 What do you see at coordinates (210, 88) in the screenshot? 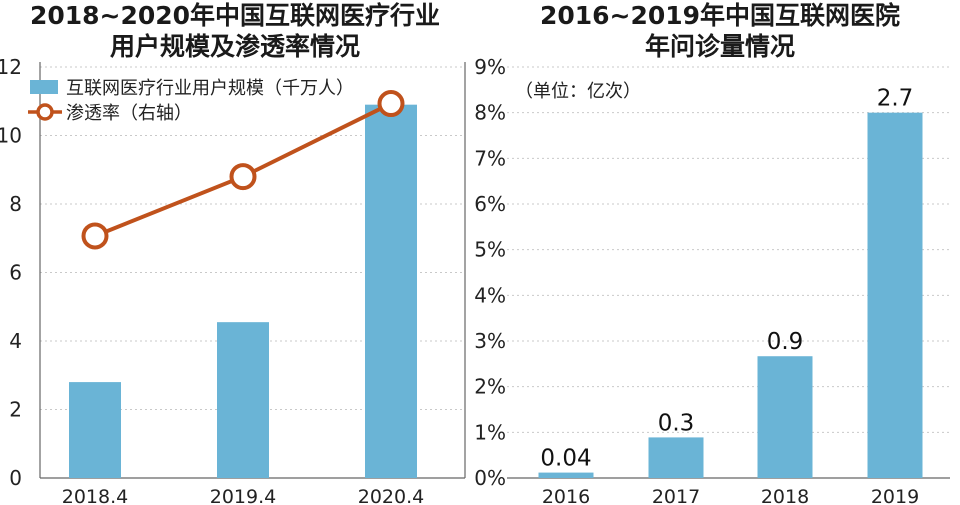
I see `legend-bar-label: 互联网医疗行业用户规模（千万人）` at bounding box center [210, 88].